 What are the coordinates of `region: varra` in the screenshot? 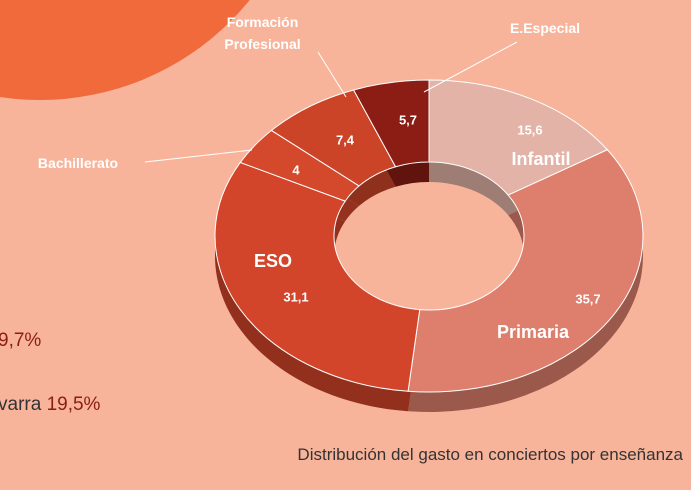 It's located at (21, 404).